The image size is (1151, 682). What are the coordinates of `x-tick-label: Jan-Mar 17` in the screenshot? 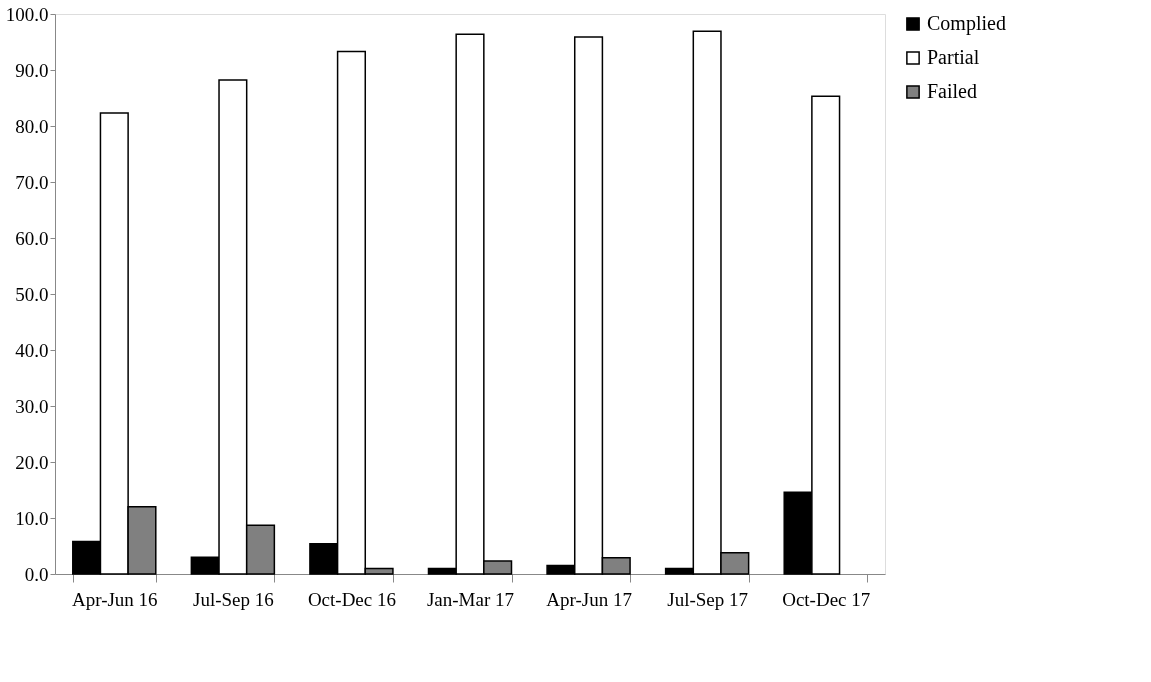 It's located at (470, 599).